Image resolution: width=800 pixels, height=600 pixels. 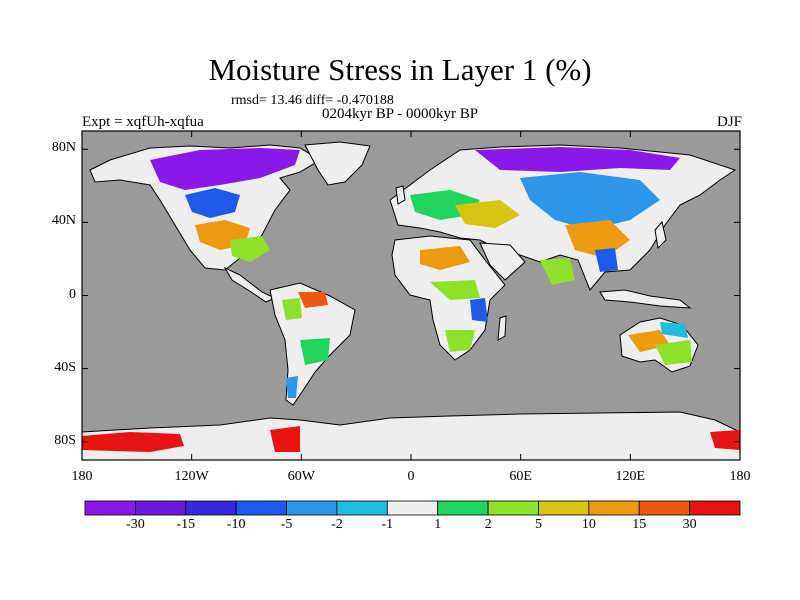 What do you see at coordinates (577, 159) in the screenshot?
I see `patch-siberia-purple` at bounding box center [577, 159].